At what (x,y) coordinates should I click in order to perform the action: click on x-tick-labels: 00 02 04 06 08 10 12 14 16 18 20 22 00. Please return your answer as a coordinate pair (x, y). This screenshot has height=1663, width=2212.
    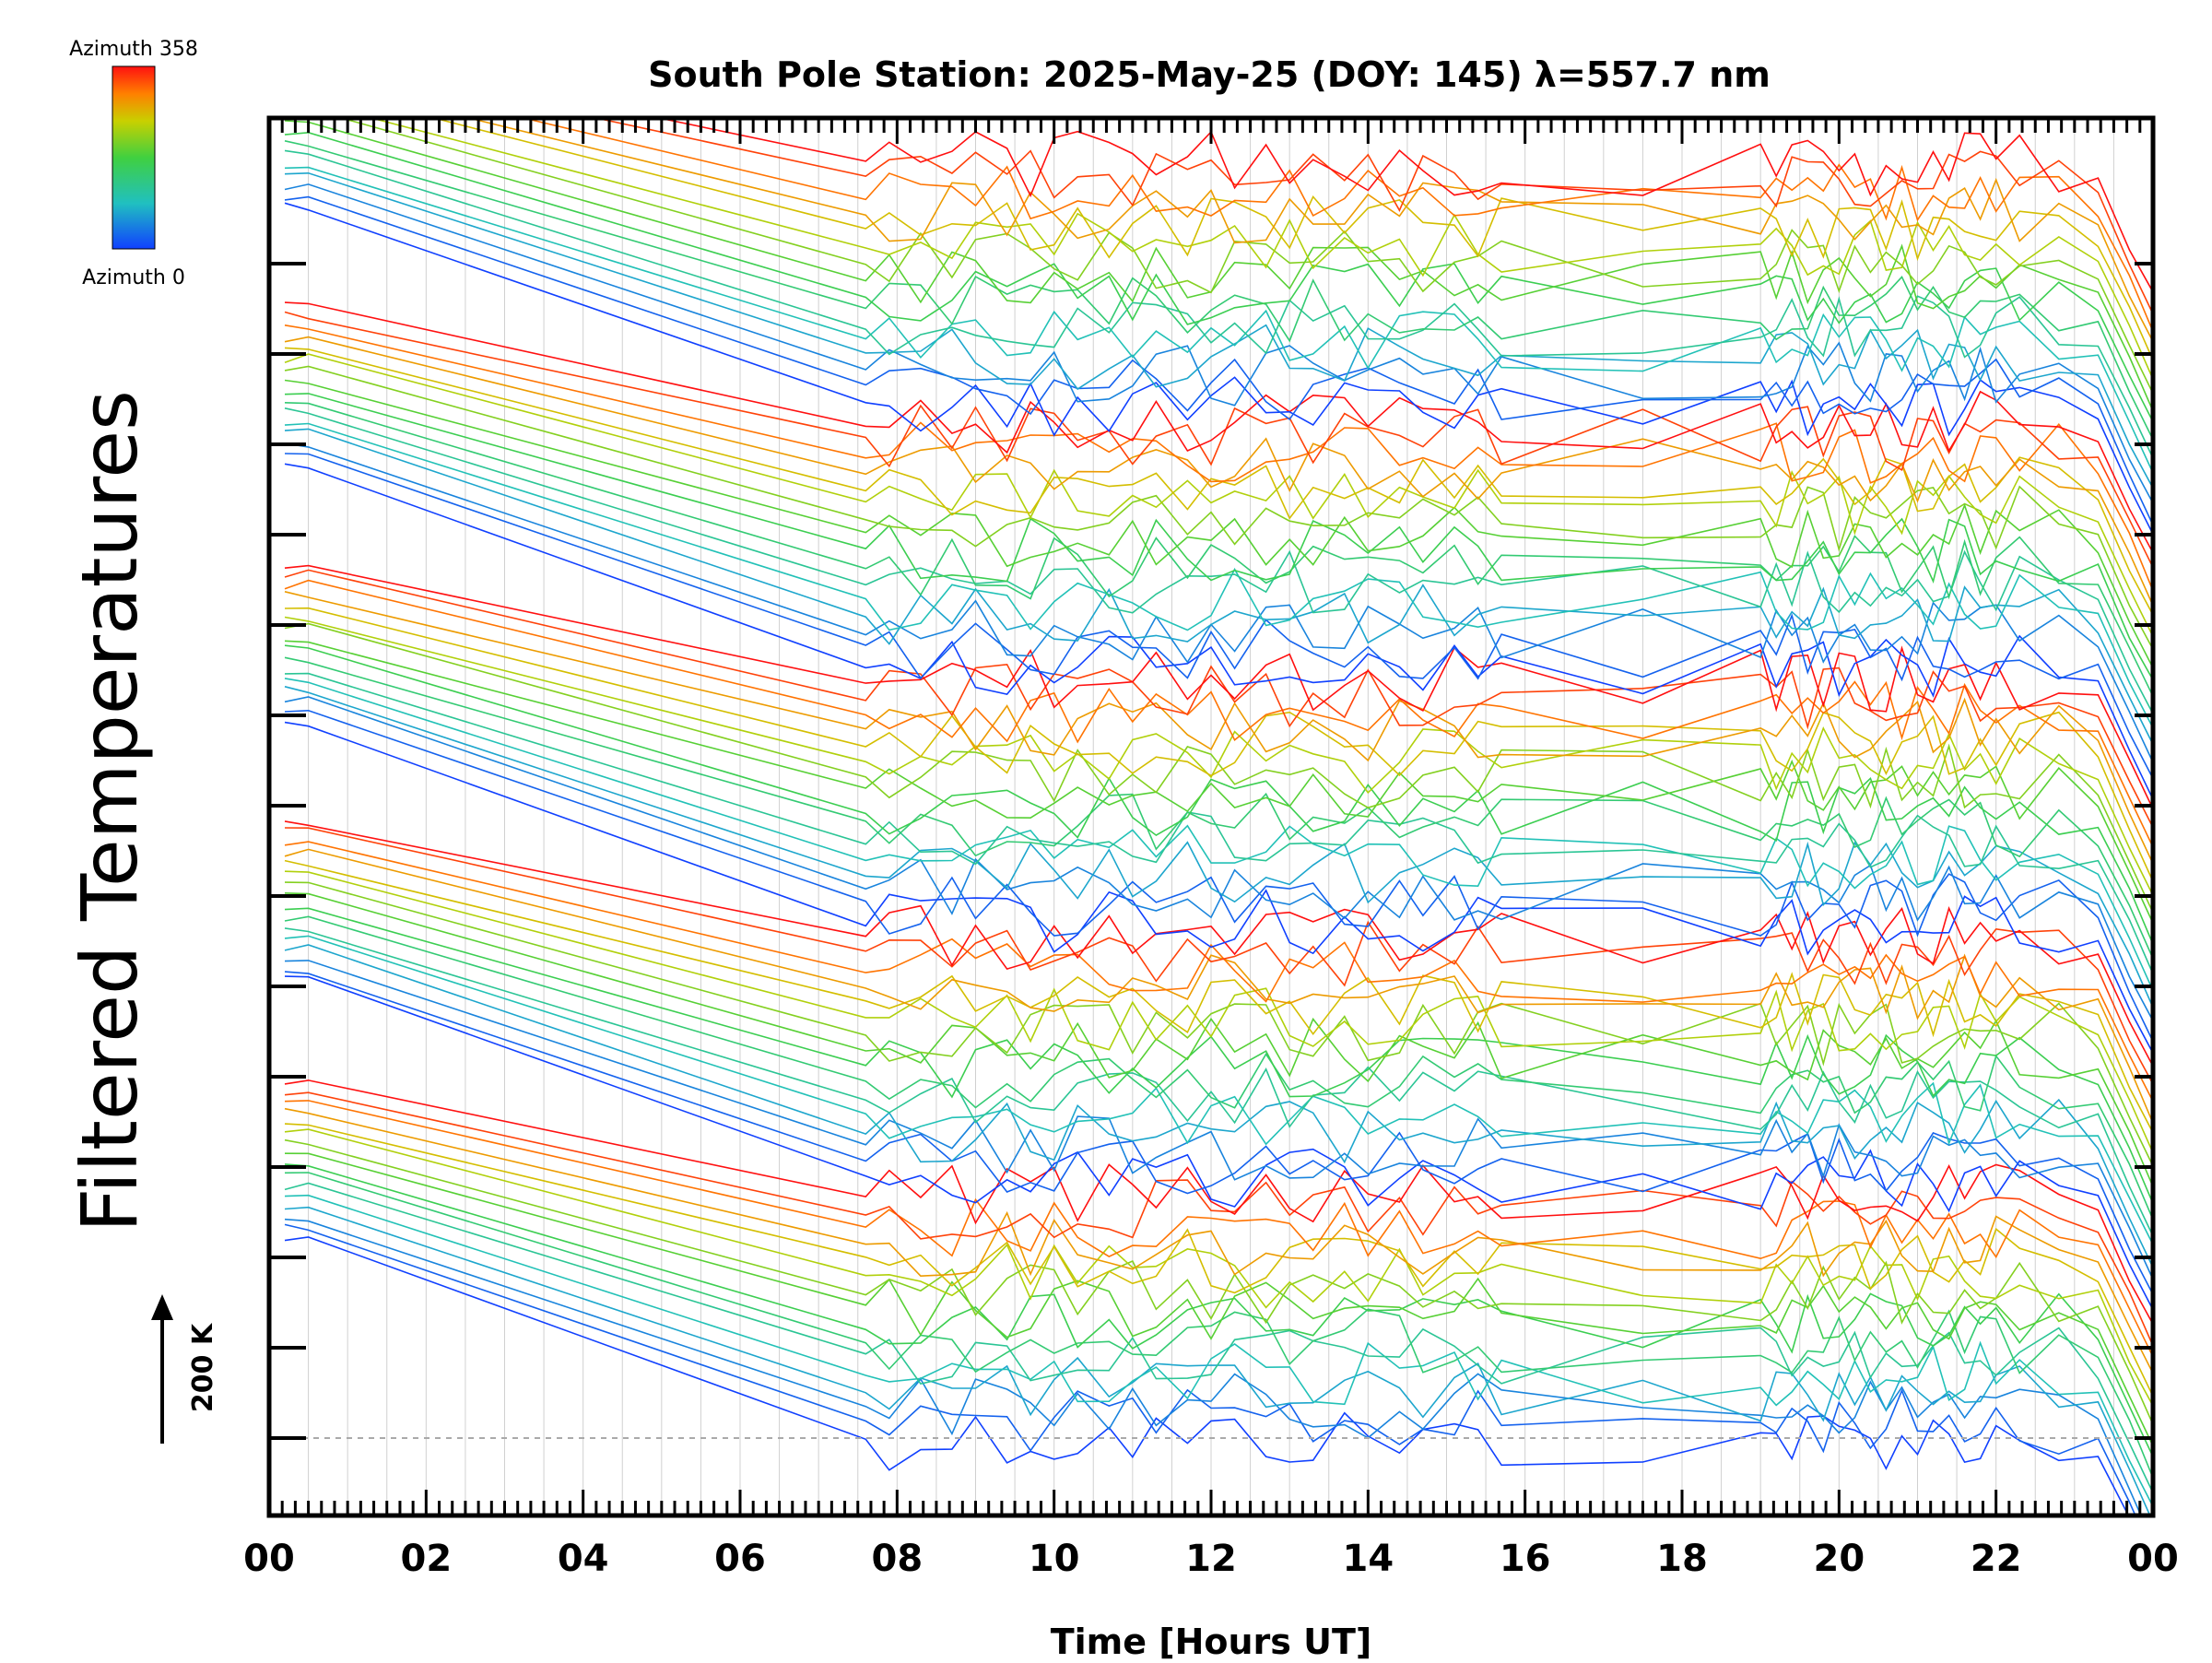
    Looking at the image, I should click on (1211, 1559).